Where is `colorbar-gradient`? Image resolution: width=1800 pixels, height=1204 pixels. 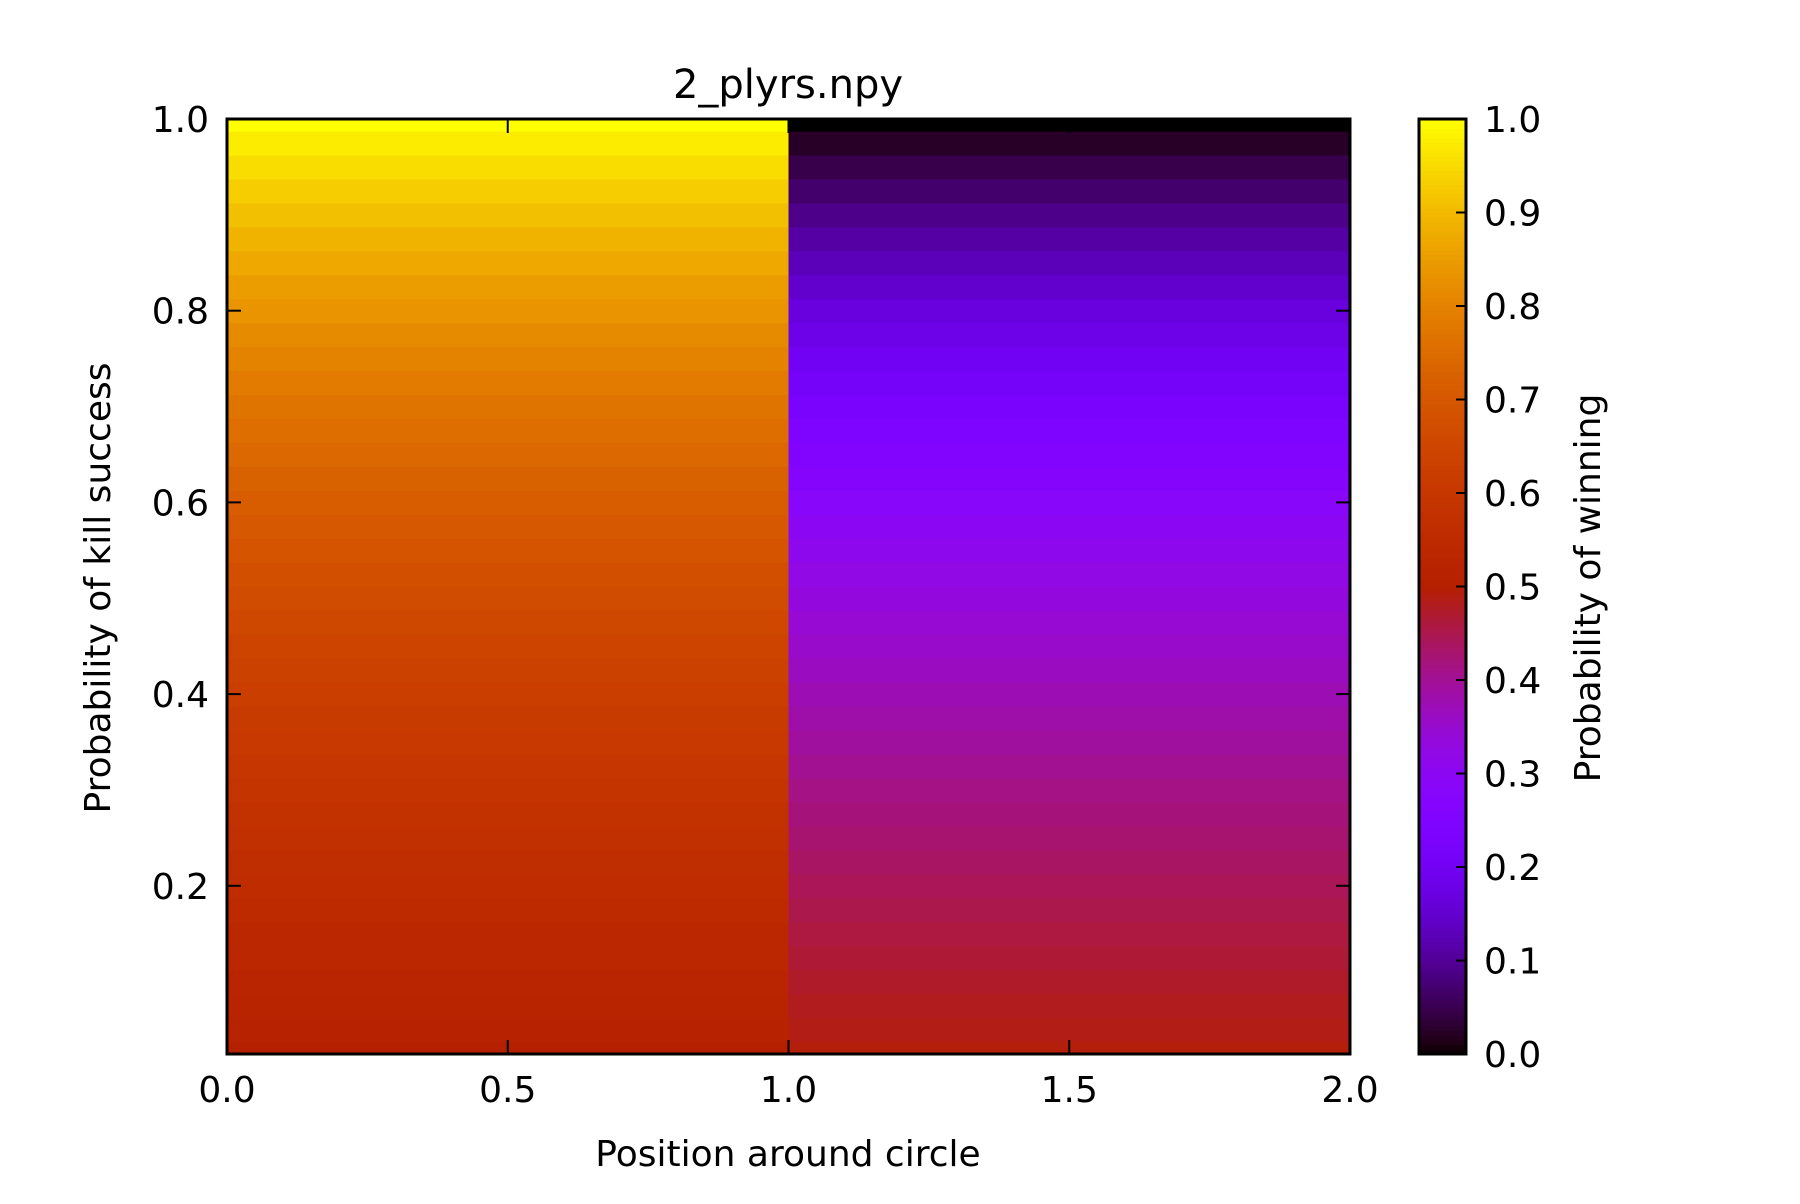
colorbar-gradient is located at coordinates (1442, 587).